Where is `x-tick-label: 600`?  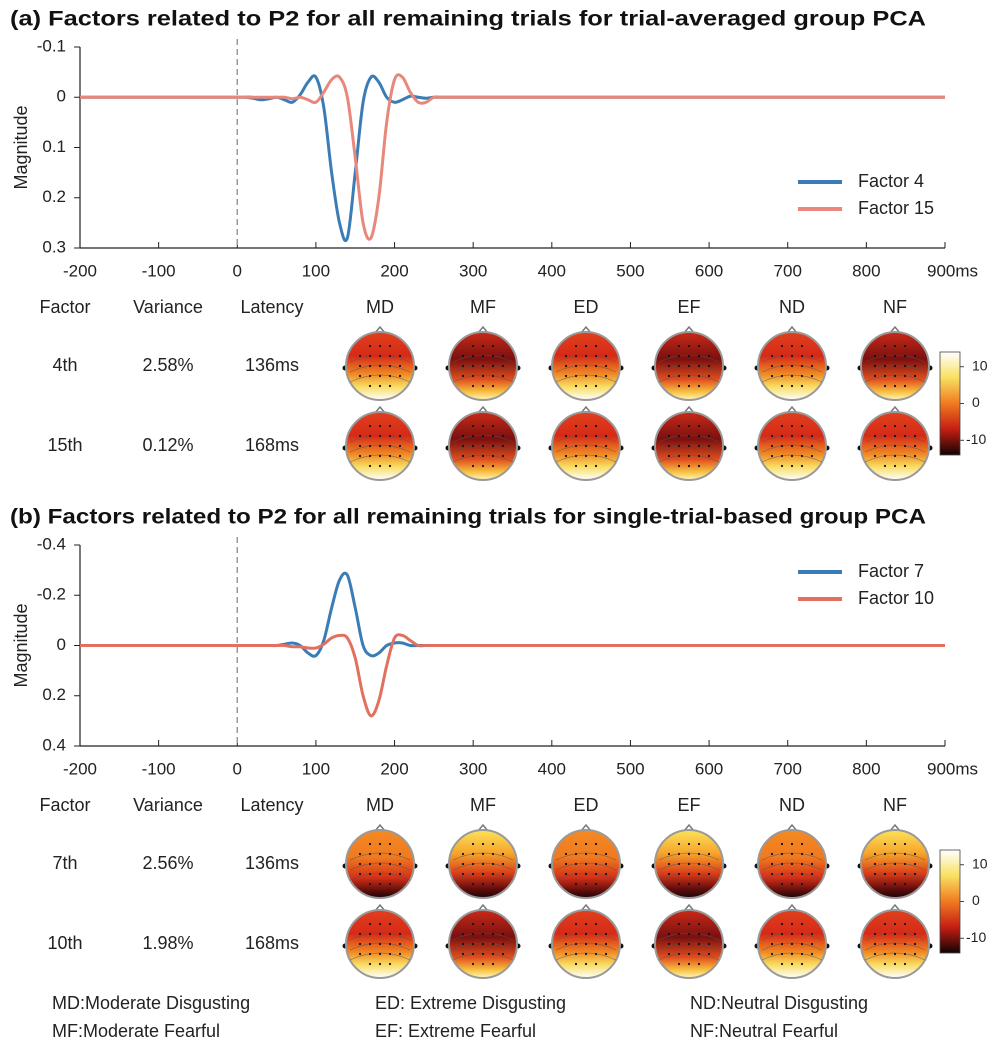 x-tick-label: 600 is located at coordinates (709, 270).